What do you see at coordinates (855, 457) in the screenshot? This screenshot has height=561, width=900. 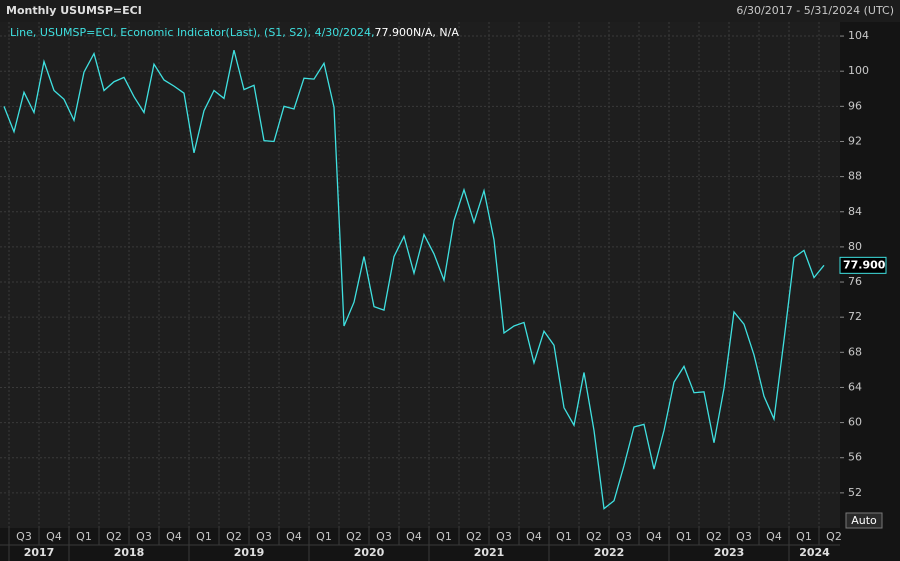 I see `y-tick-label: 56` at bounding box center [855, 457].